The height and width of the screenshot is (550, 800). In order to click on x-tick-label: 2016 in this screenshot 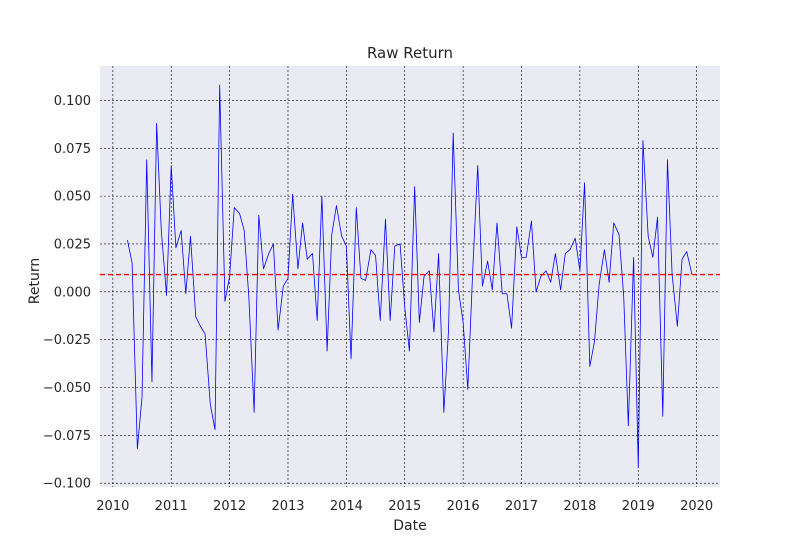, I will do `click(463, 506)`.